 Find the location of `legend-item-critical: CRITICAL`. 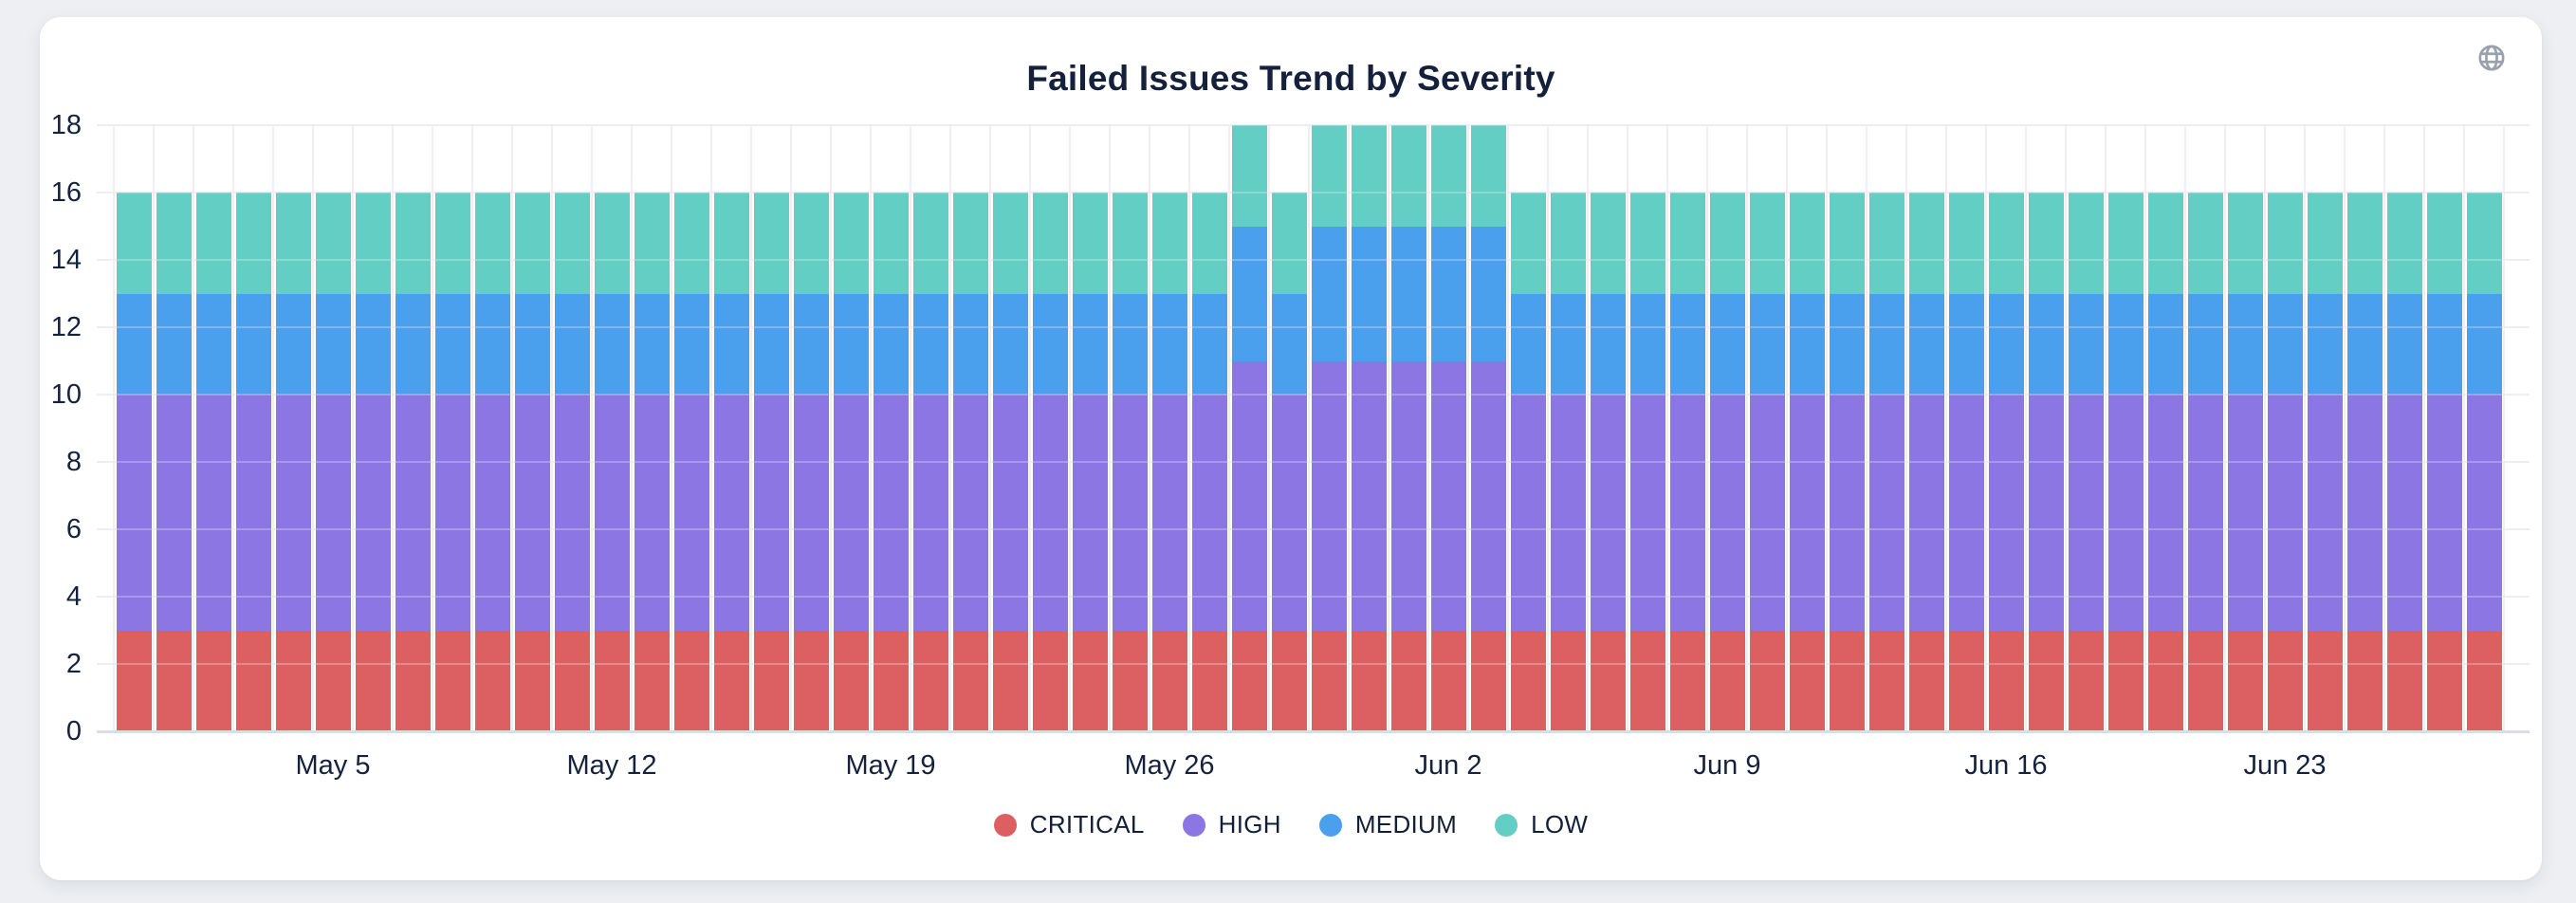

legend-item-critical: CRITICAL is located at coordinates (1069, 824).